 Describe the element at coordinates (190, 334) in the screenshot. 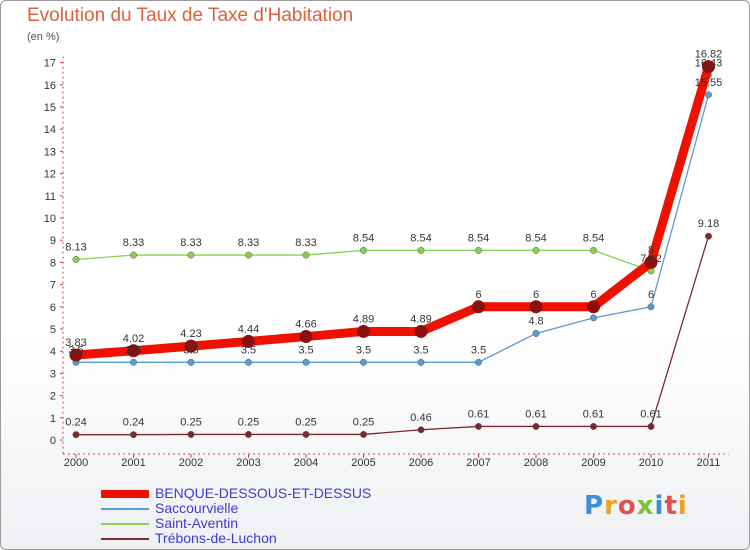

I see `data-label: 4.23` at that location.